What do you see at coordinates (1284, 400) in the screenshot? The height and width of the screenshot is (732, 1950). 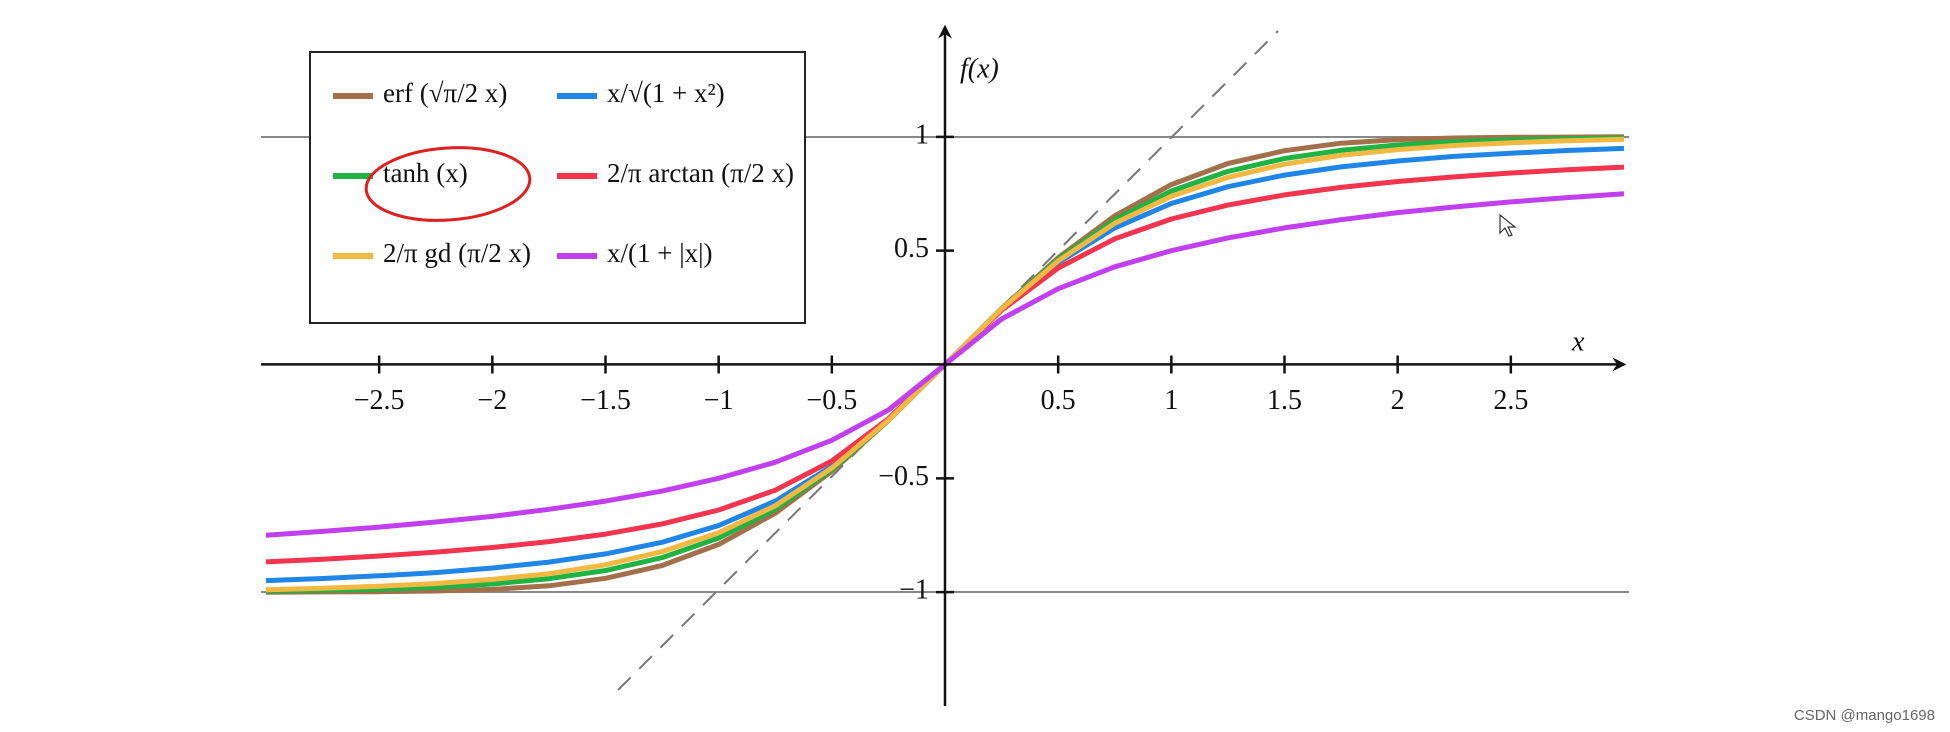 I see `x-tick-label: 1.5` at bounding box center [1284, 400].